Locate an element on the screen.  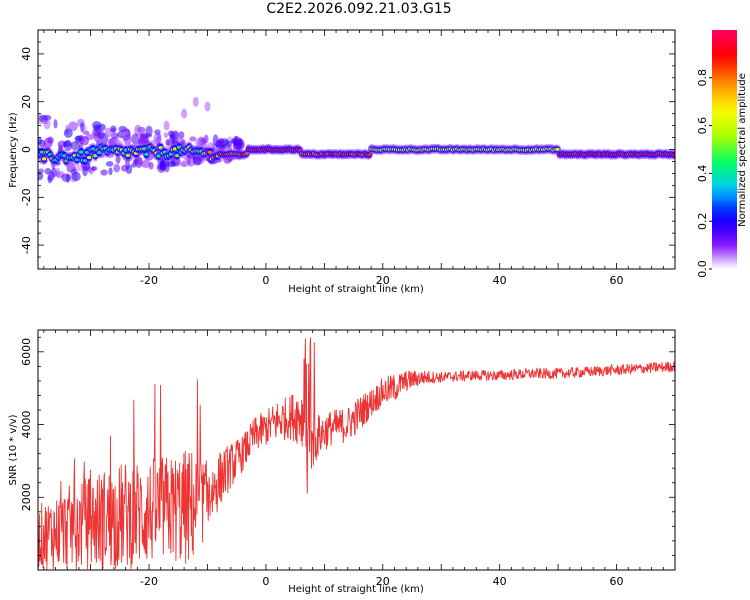
colorbar-label: Normalized spectral amplitude is located at coordinates (742, 150).